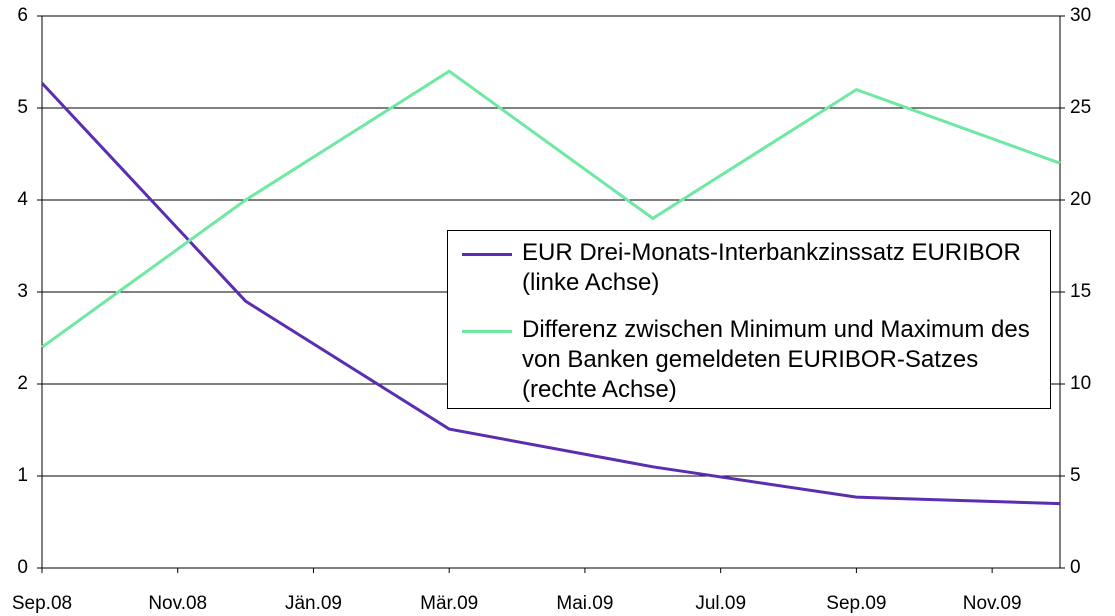 This screenshot has height=616, width=1115. I want to click on y-tick-label: 1, so click(22, 475).